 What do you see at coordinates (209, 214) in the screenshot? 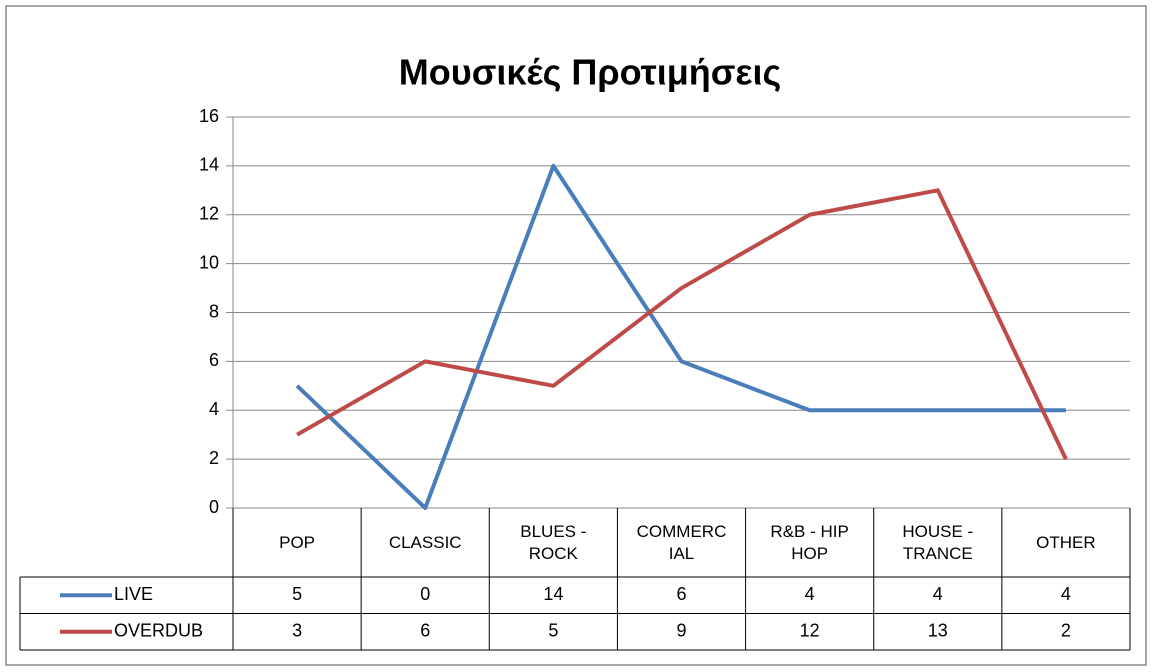
I see `y-tick-label: 12` at bounding box center [209, 214].